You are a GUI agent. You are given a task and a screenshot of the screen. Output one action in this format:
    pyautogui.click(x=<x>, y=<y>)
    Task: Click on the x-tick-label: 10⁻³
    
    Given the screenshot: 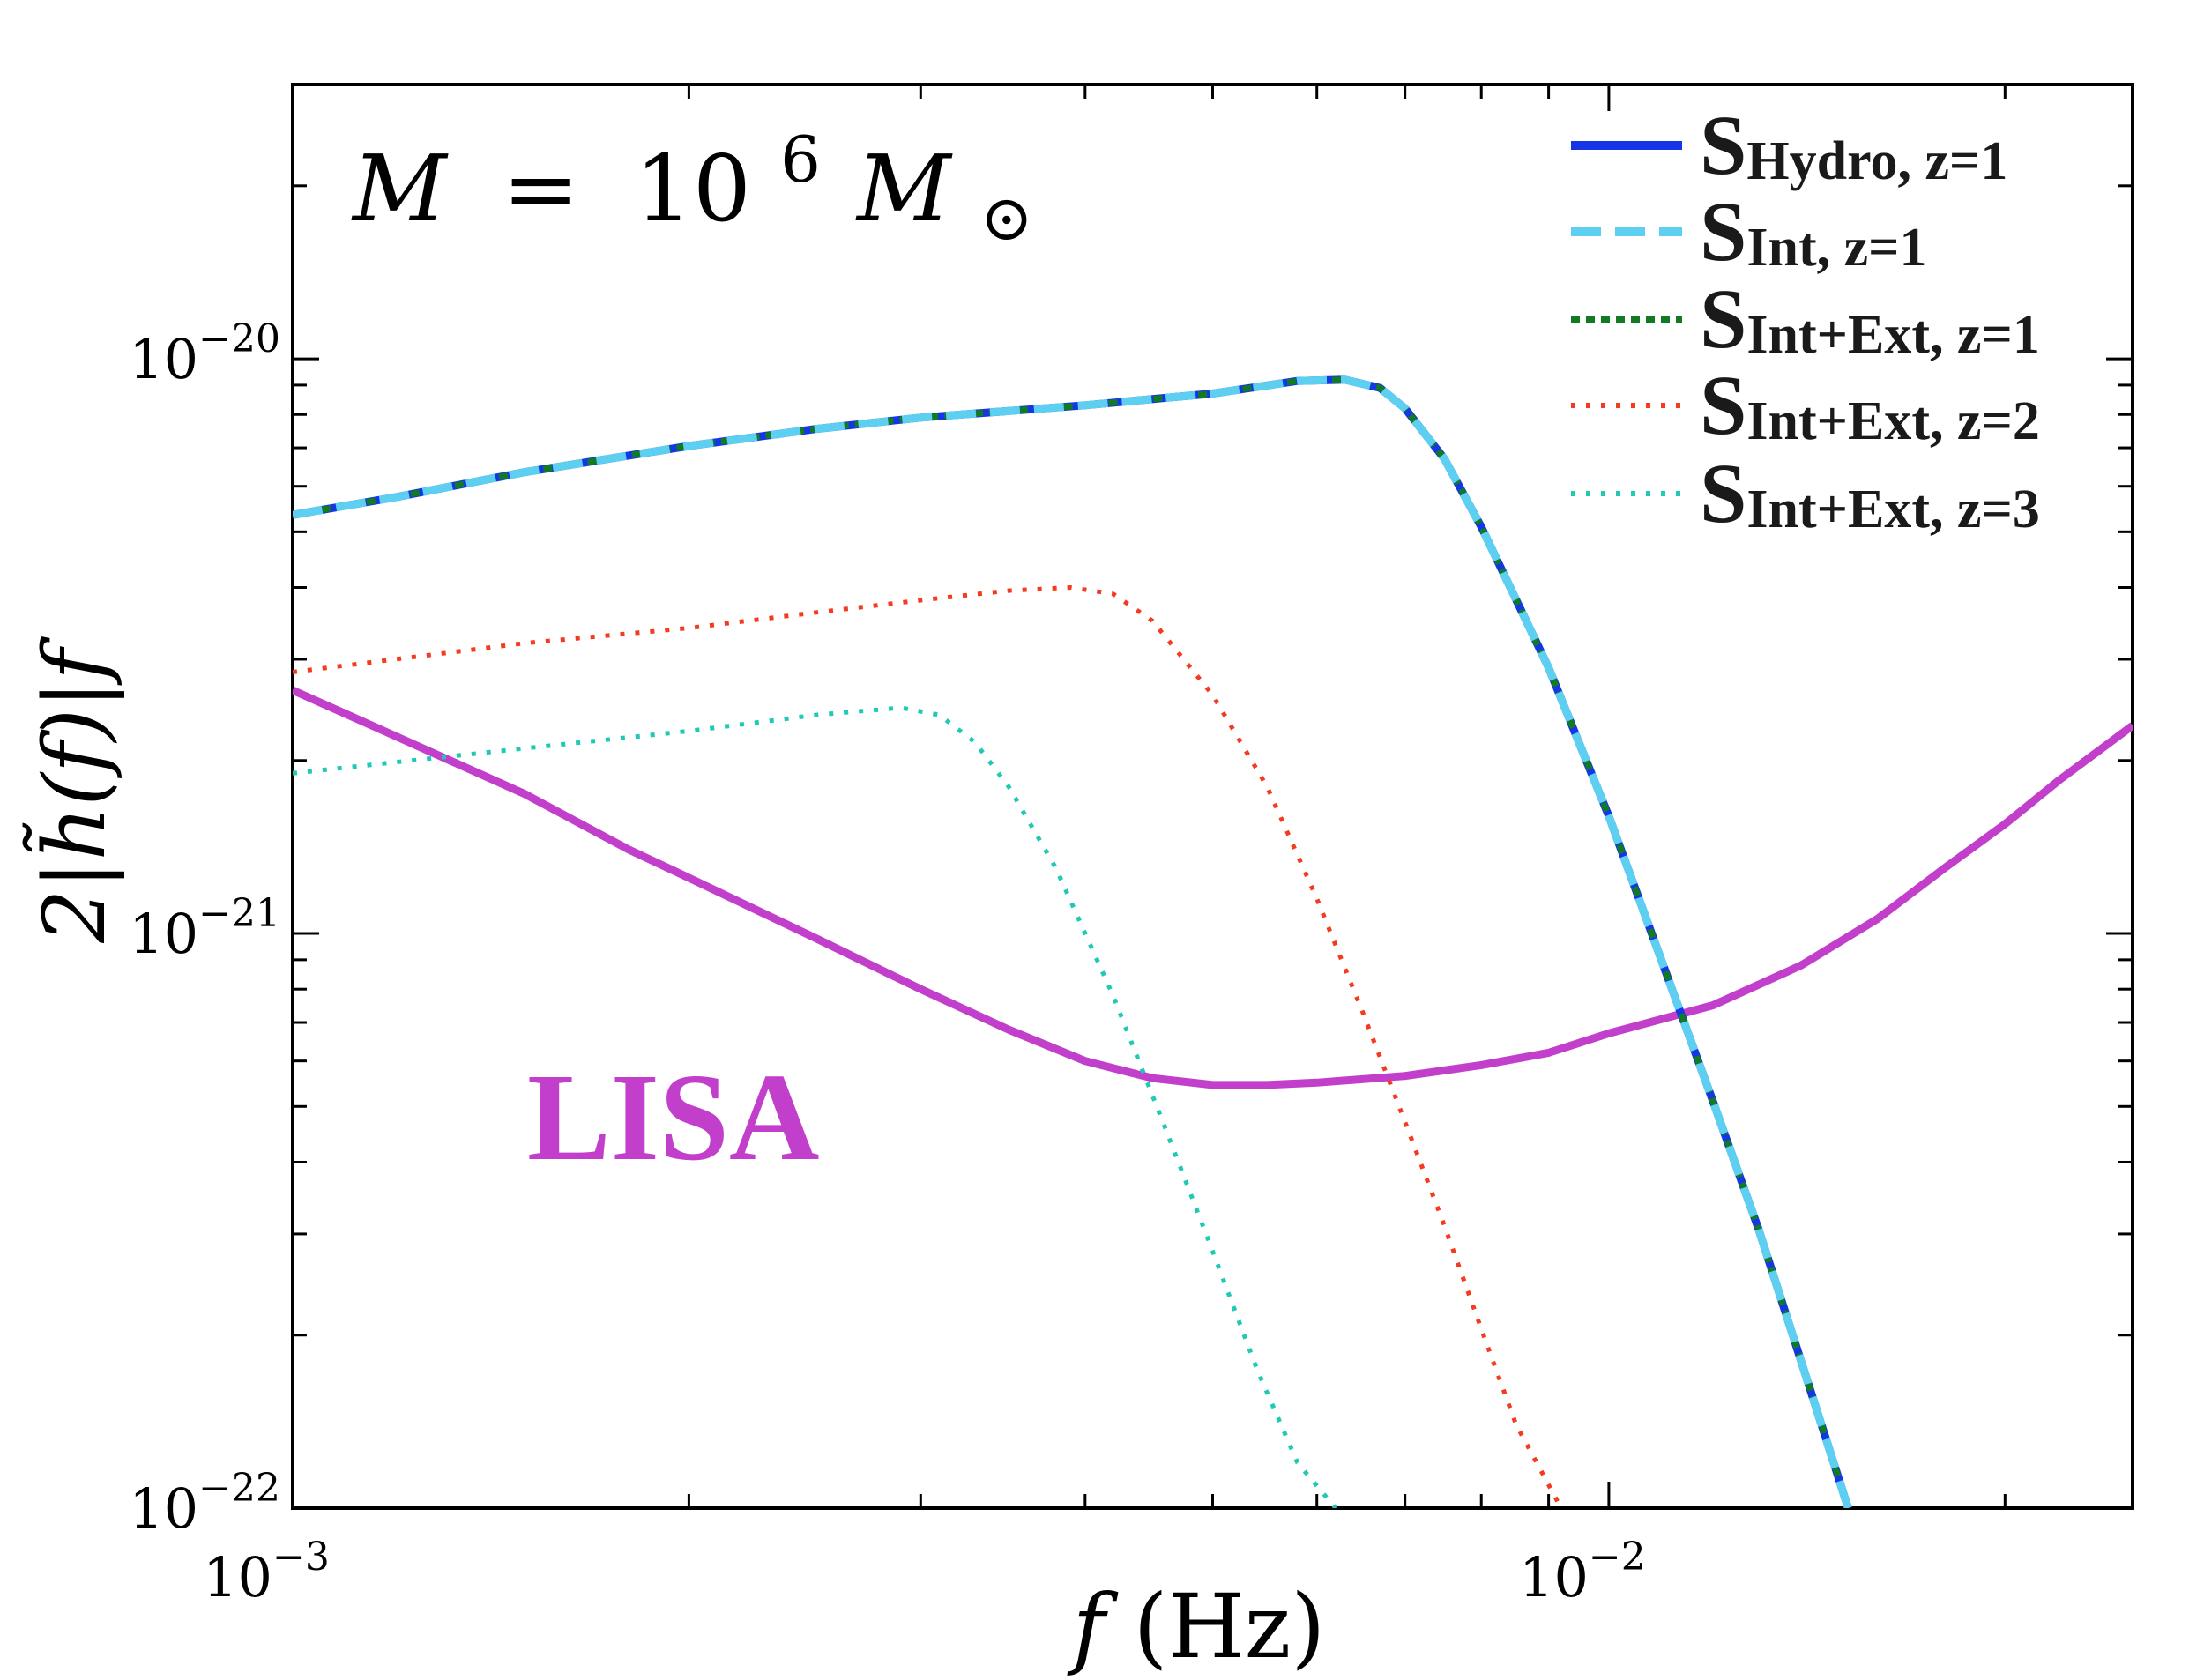 What is the action you would take?
    pyautogui.click(x=267, y=1572)
    